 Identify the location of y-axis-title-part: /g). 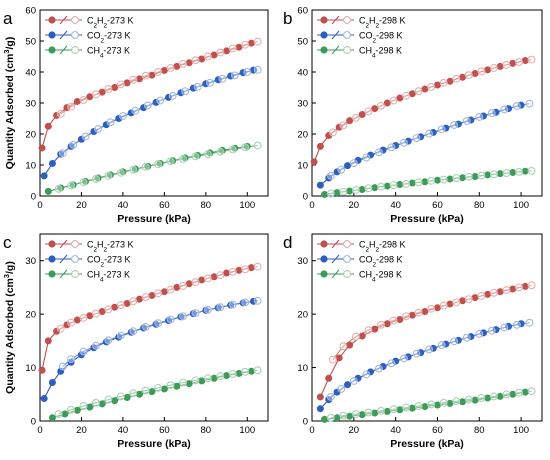
(10, 267).